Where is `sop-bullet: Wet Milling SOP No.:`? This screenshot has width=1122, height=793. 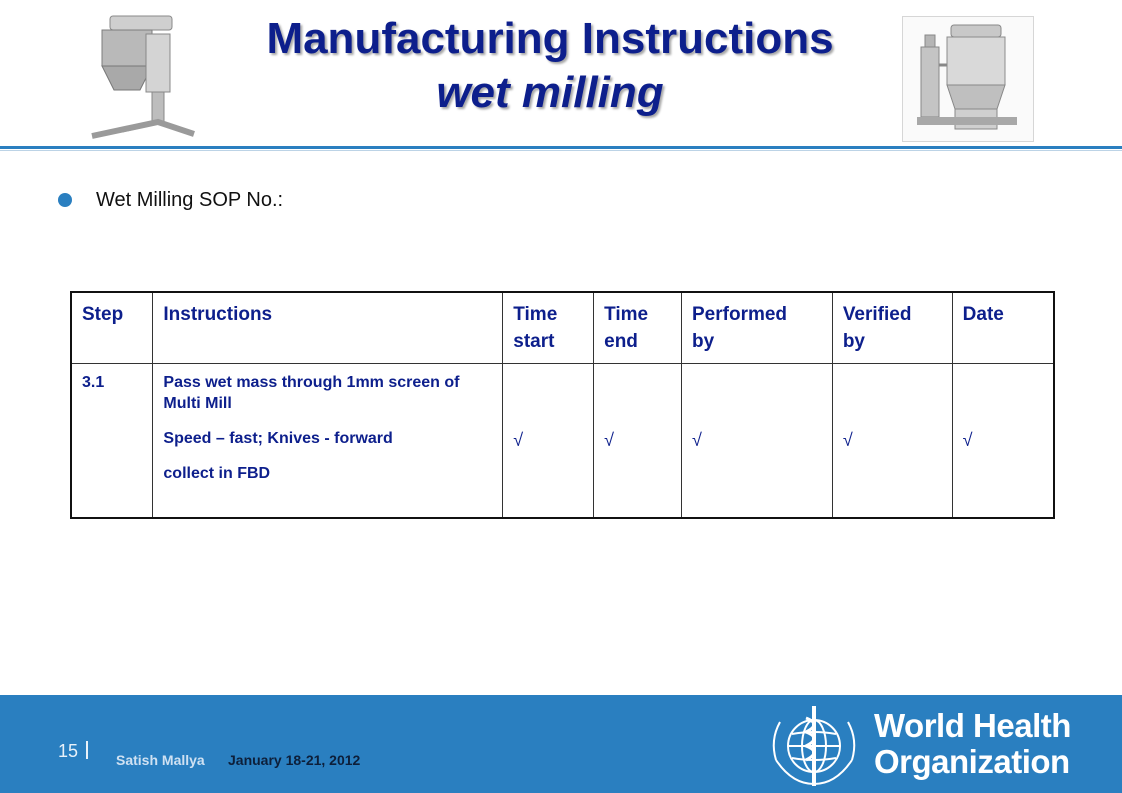
sop-bullet: Wet Milling SOP No.: is located at coordinates (170, 200).